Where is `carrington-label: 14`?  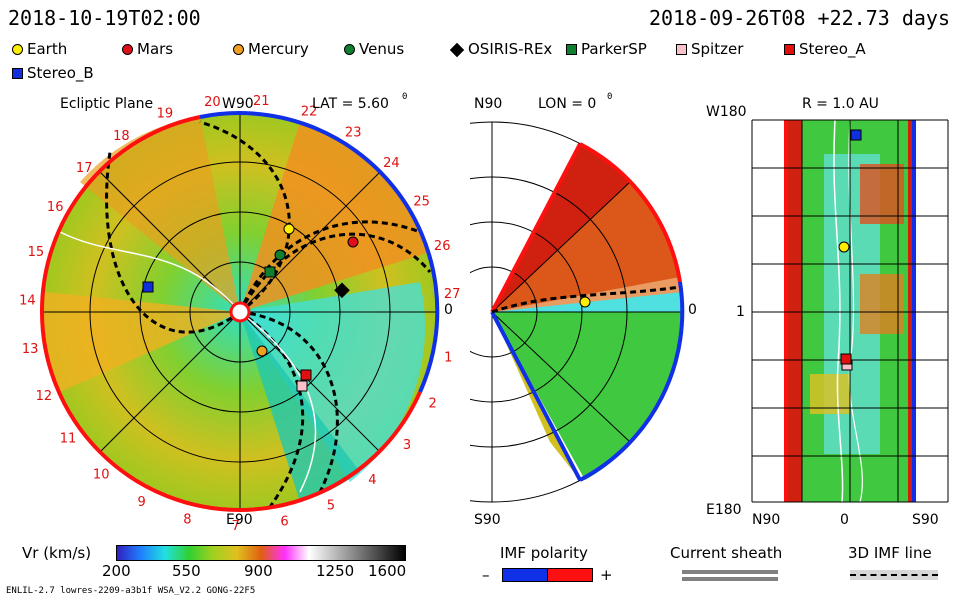 carrington-label: 14 is located at coordinates (27, 300).